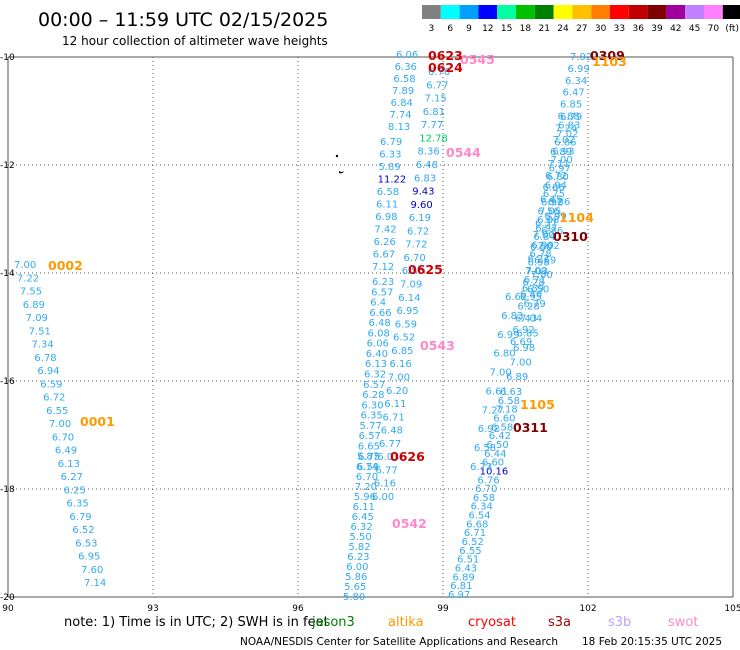  What do you see at coordinates (385, 230) in the screenshot?
I see `wave-height-value: 7.42` at bounding box center [385, 230].